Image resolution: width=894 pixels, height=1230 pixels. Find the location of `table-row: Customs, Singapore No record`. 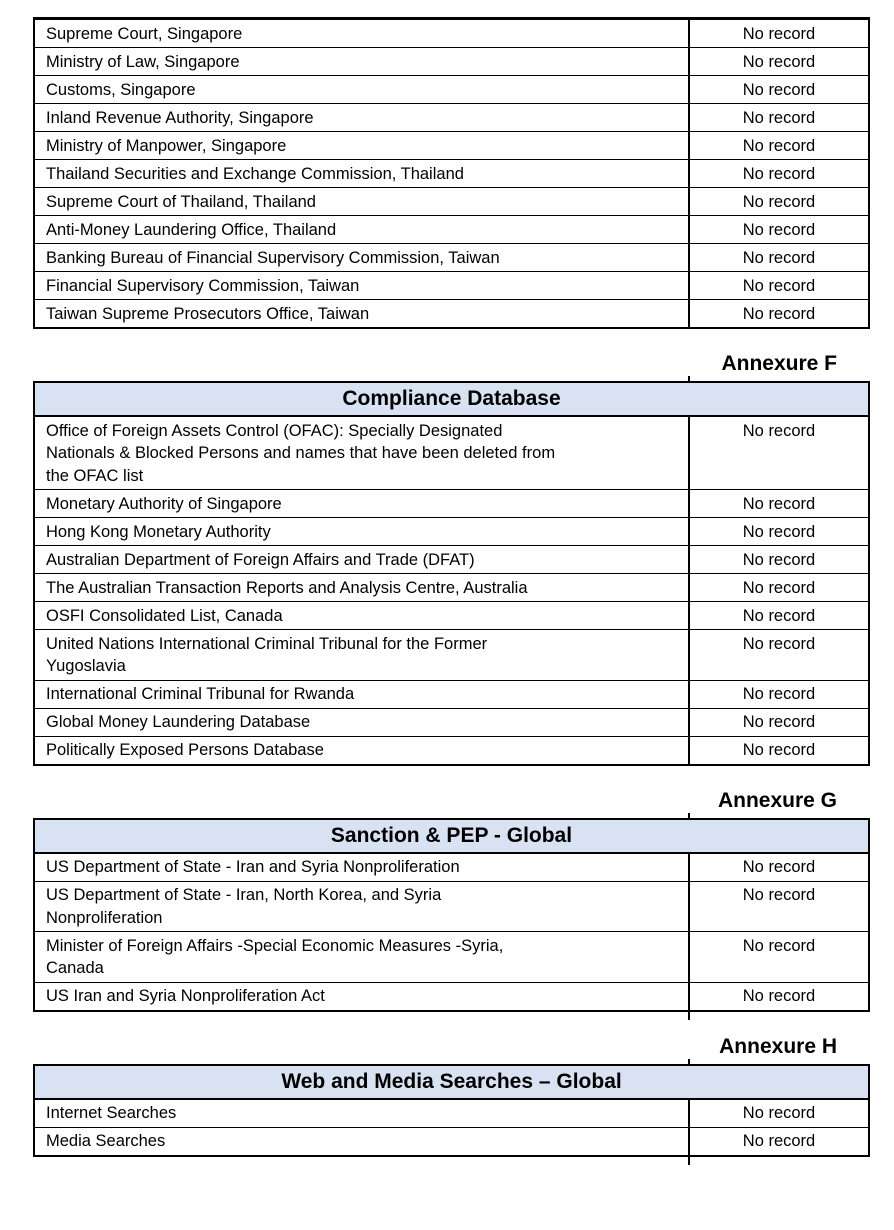

table-row: Customs, Singapore No record is located at coordinates (451, 89).